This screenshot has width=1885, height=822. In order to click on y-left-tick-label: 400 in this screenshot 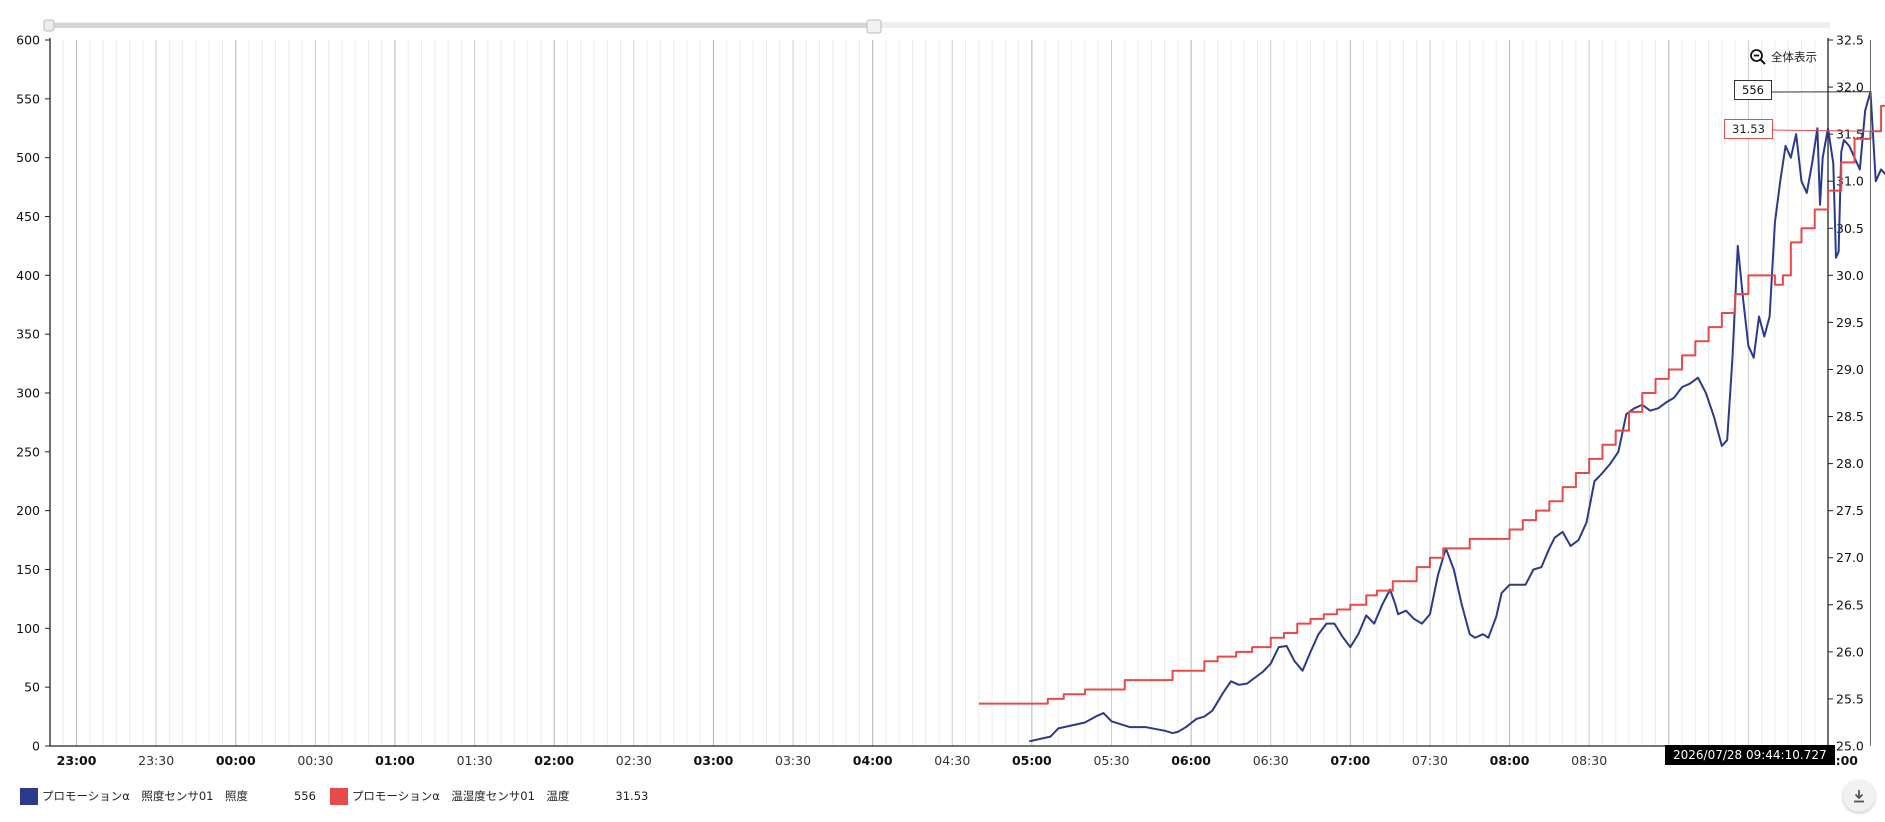, I will do `click(28, 275)`.